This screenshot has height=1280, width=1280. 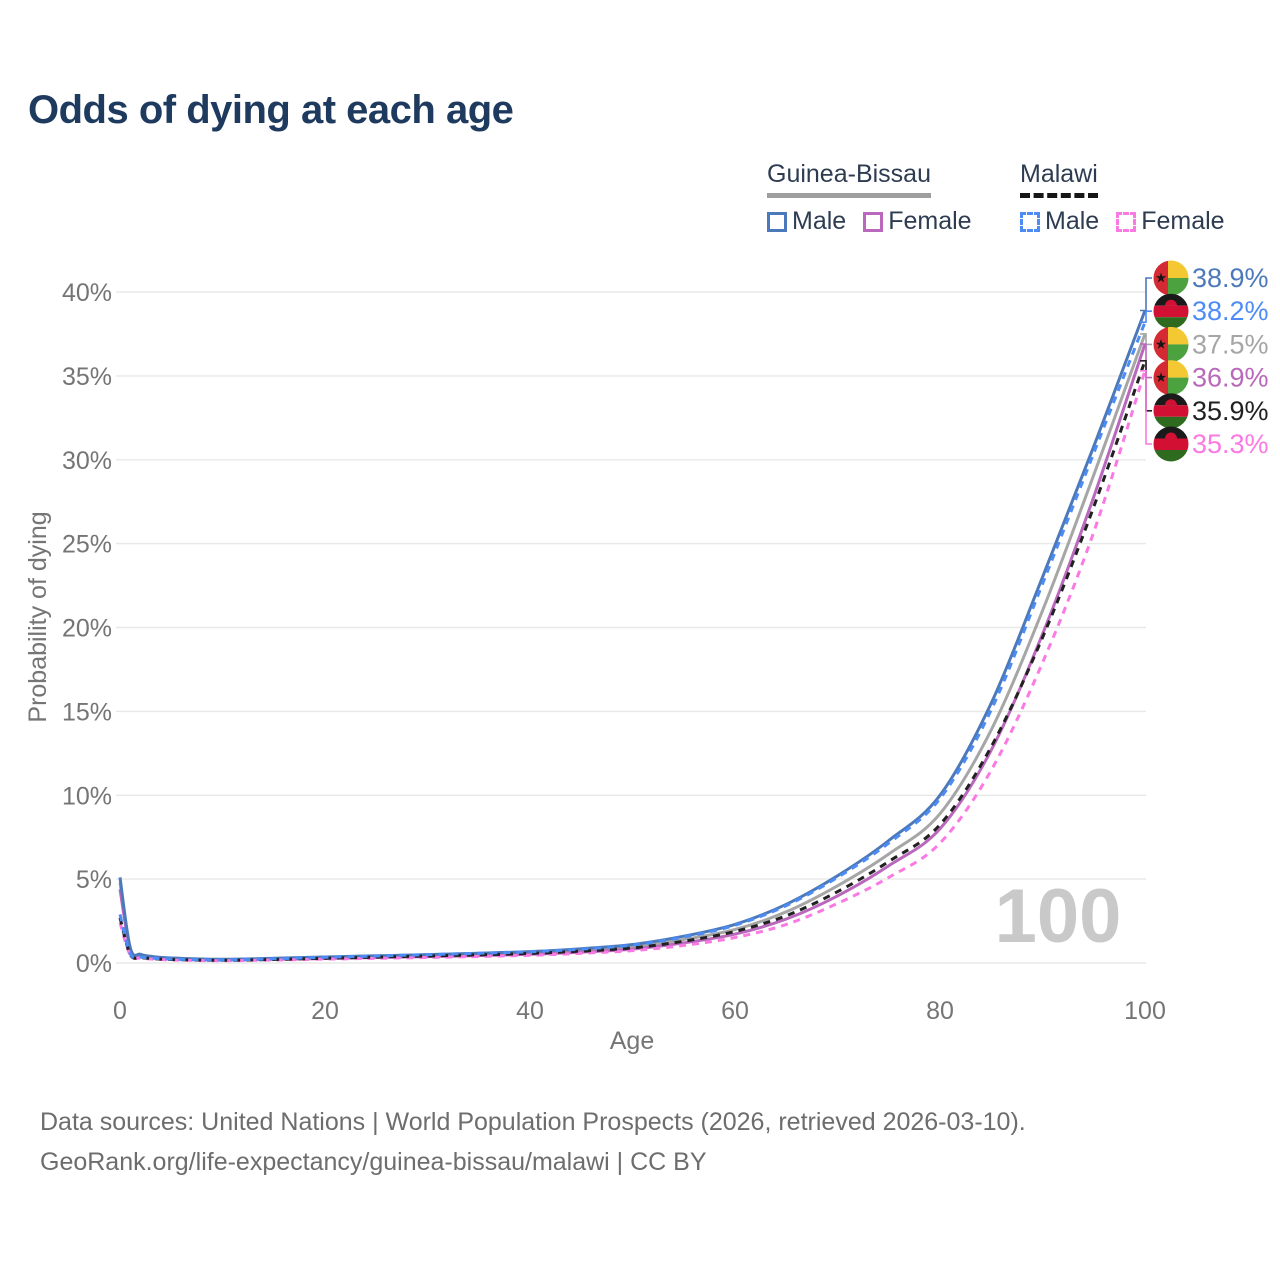 What do you see at coordinates (1230, 378) in the screenshot?
I see `end-value-label-gb-female: 36.9%` at bounding box center [1230, 378].